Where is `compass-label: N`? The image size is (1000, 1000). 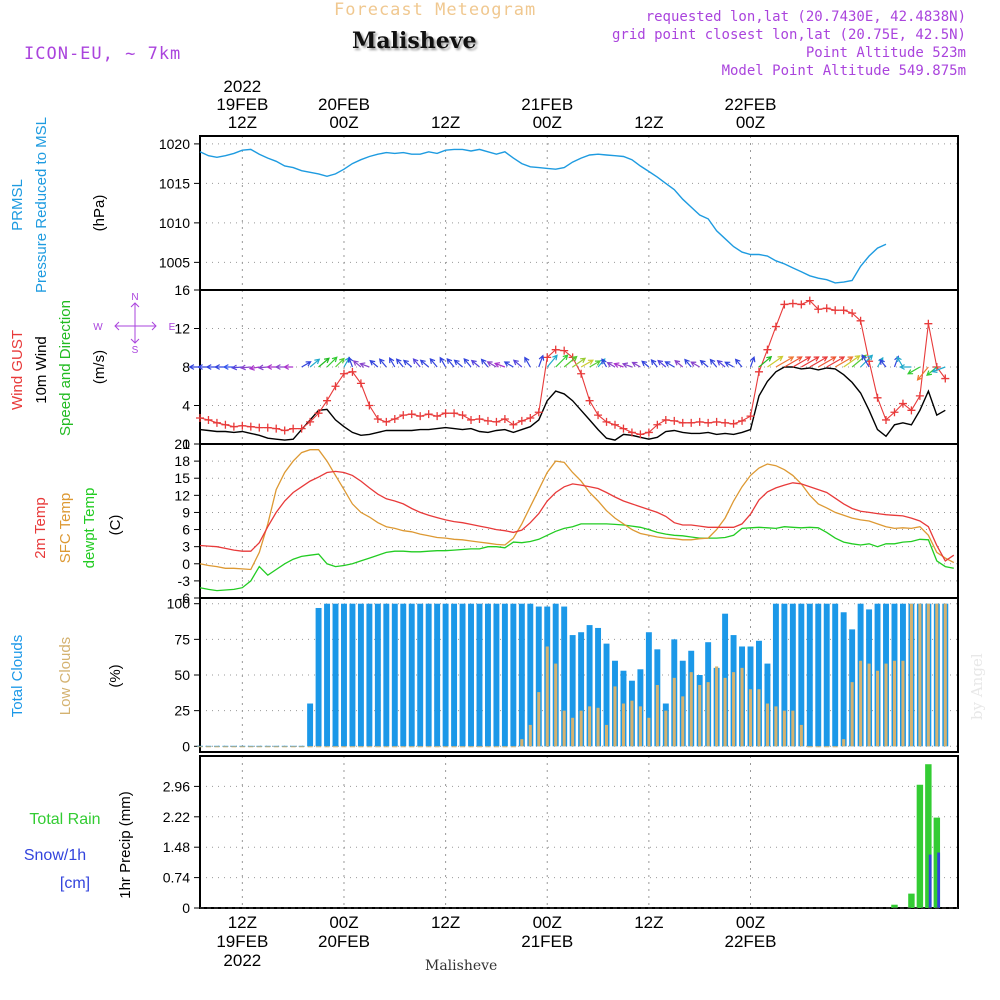 compass-label: N is located at coordinates (134, 297).